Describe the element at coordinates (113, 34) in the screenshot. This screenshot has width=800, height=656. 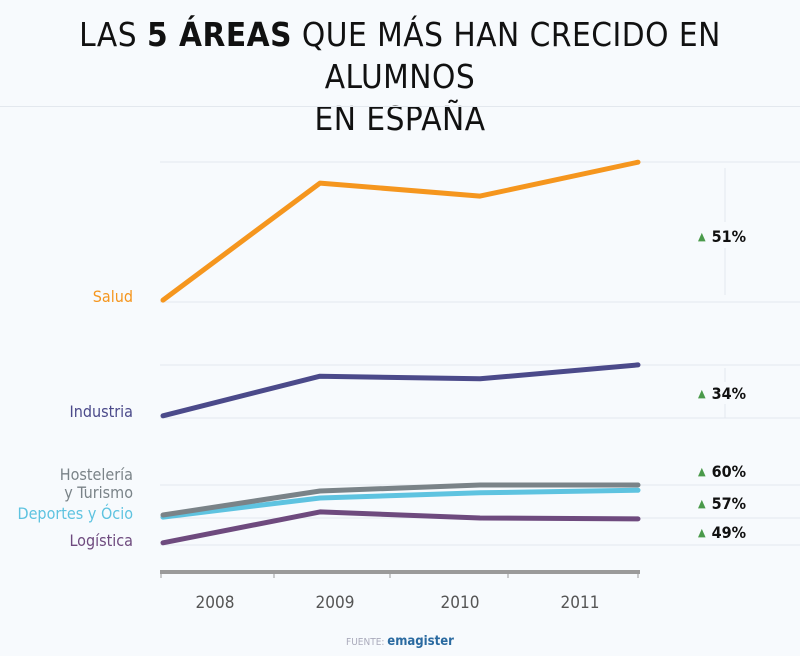
I see `title-prefix: LAS` at that location.